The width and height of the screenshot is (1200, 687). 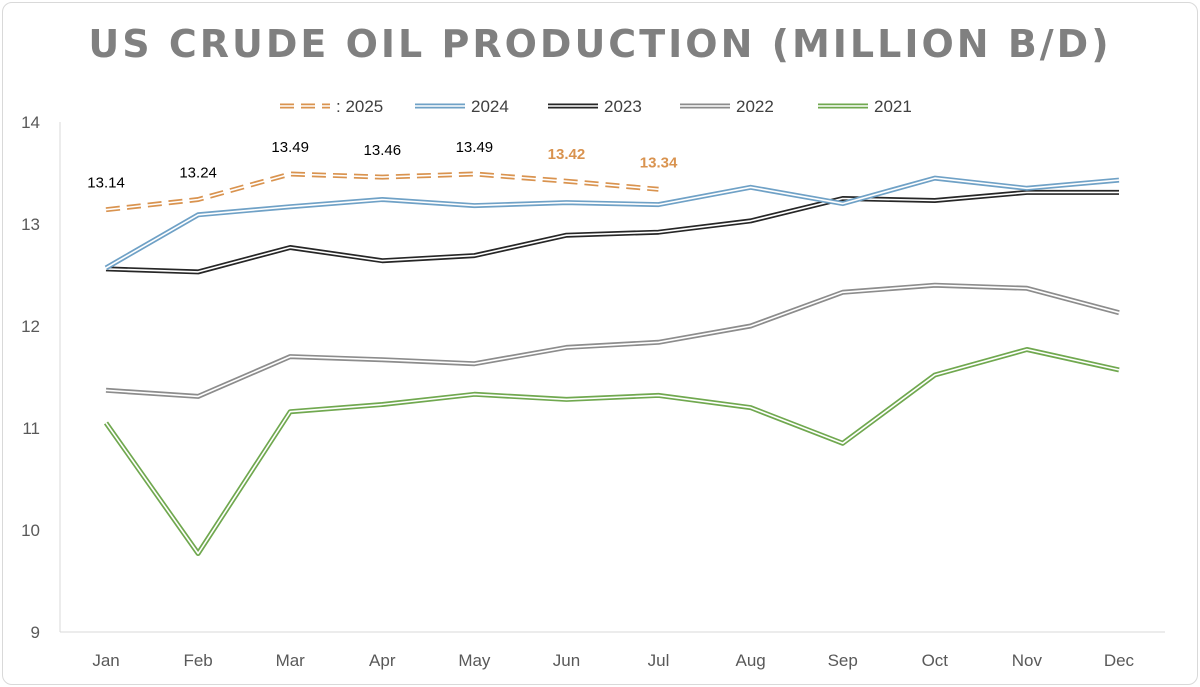 What do you see at coordinates (566, 235) in the screenshot?
I see `point-2023-Jun` at bounding box center [566, 235].